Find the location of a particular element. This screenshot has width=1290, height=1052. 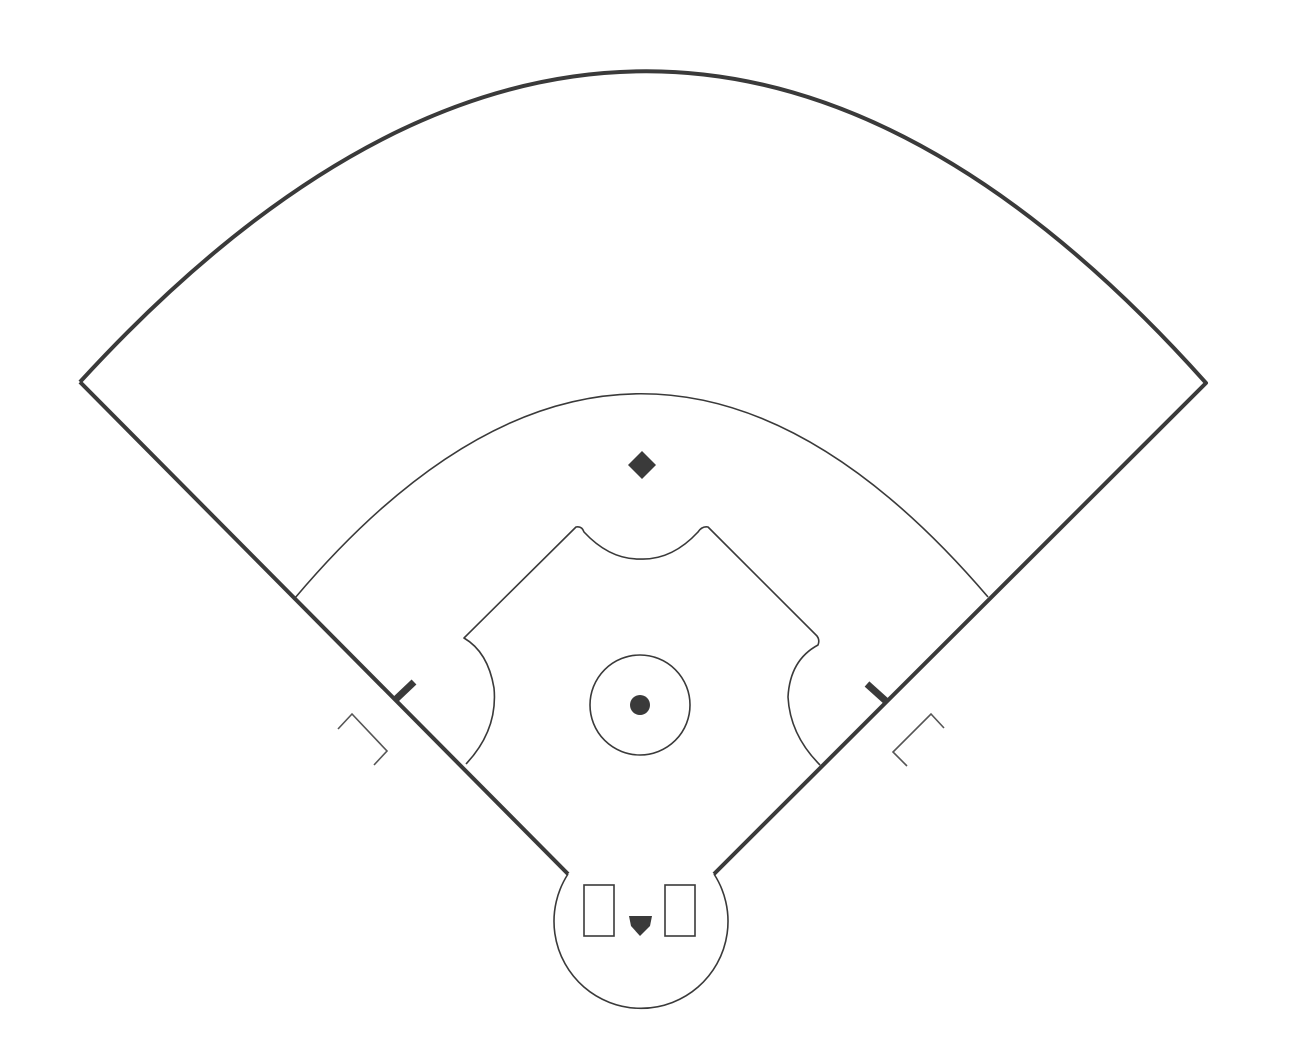

home-plate-circle is located at coordinates (641, 941).